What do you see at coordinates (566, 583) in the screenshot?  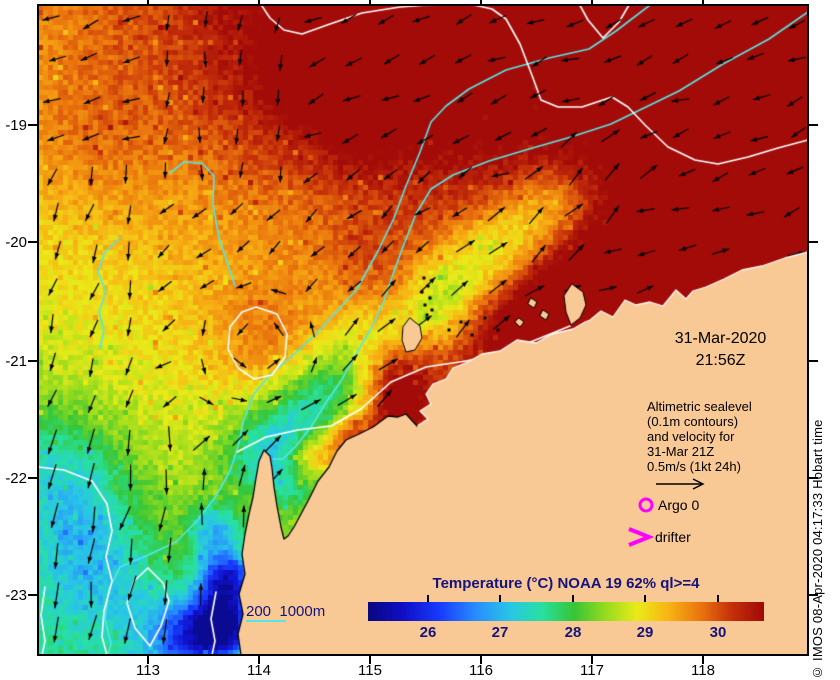 I see `colorbar-title: Temperature (°C) NOAA 19 62% ql>=4` at bounding box center [566, 583].